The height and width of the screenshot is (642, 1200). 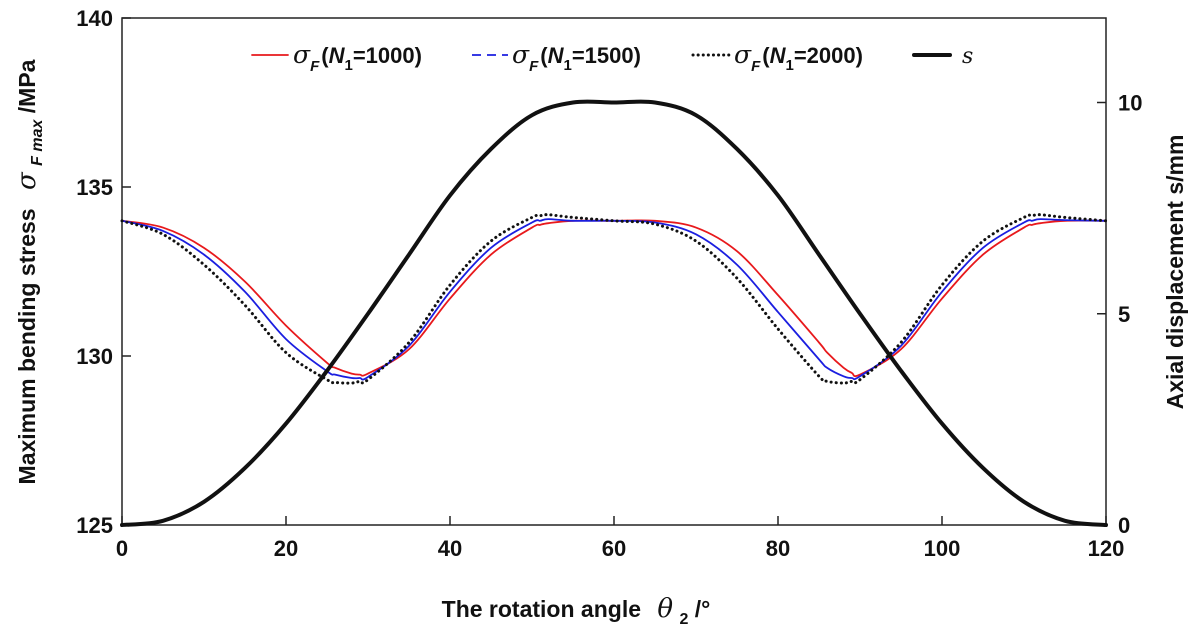 What do you see at coordinates (828, 55) in the screenshot?
I see `legend-value: =2000)` at bounding box center [828, 55].